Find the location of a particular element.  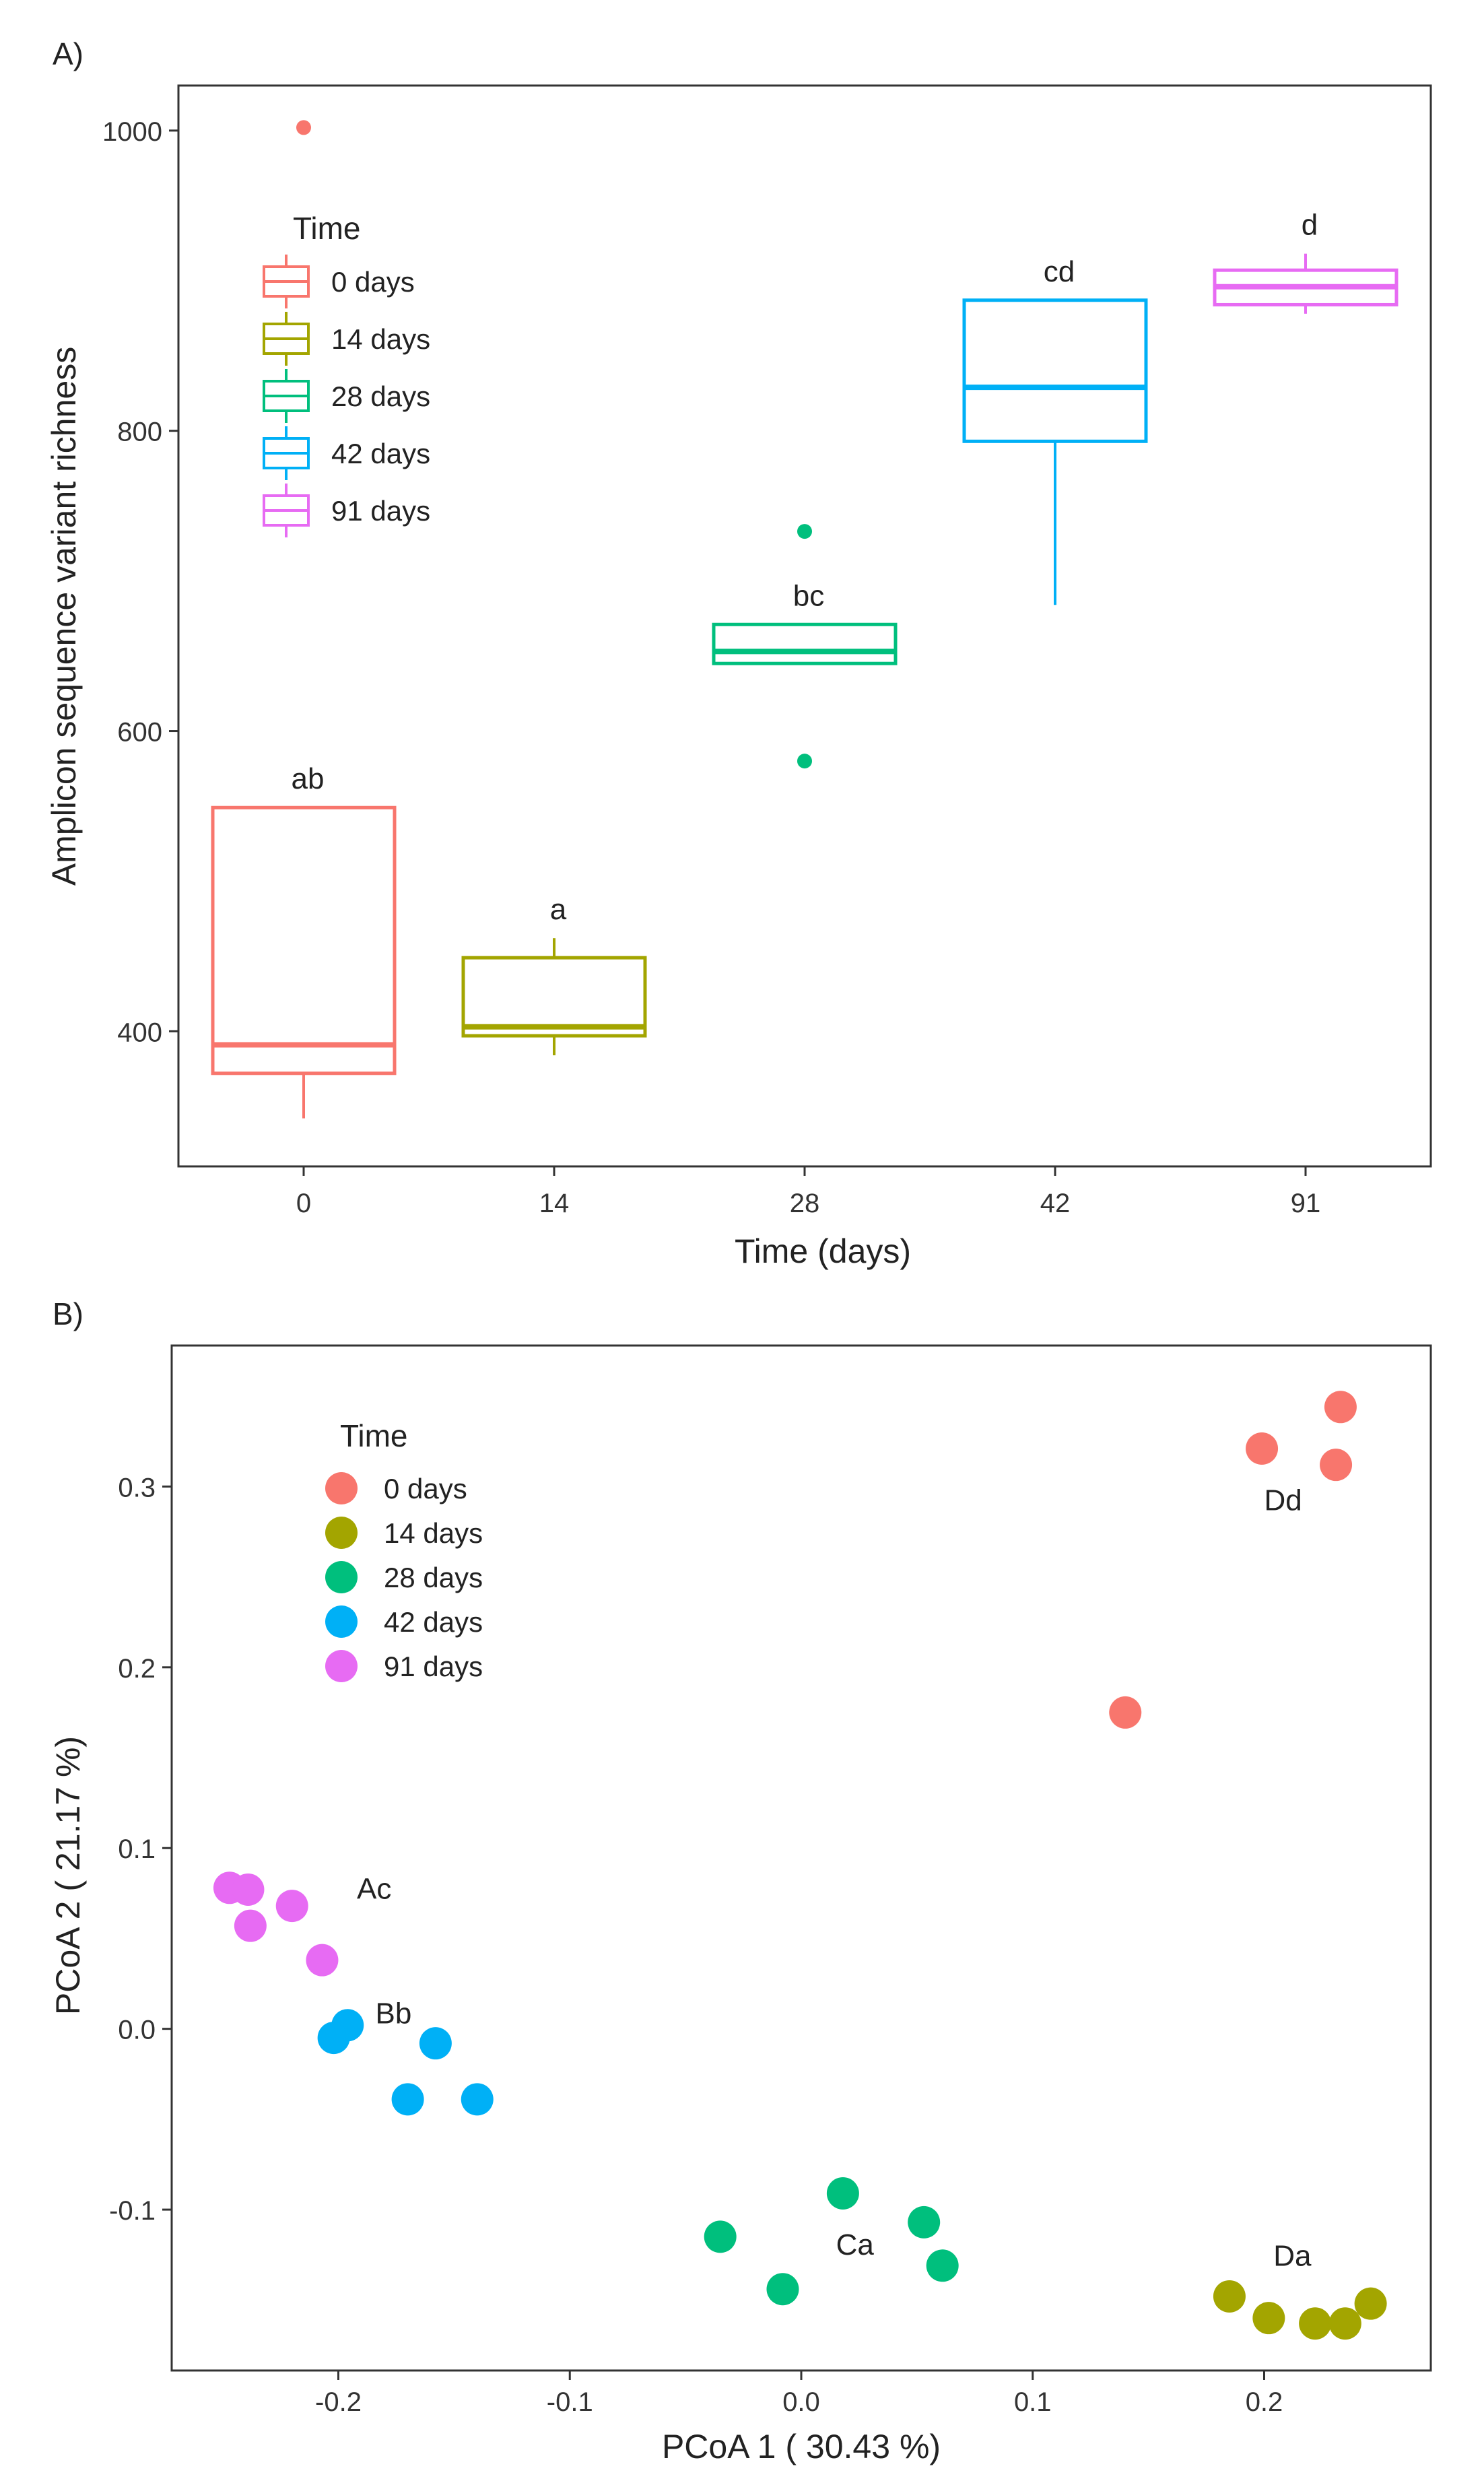

x-tick-label: 0.0 is located at coordinates (801, 2402).